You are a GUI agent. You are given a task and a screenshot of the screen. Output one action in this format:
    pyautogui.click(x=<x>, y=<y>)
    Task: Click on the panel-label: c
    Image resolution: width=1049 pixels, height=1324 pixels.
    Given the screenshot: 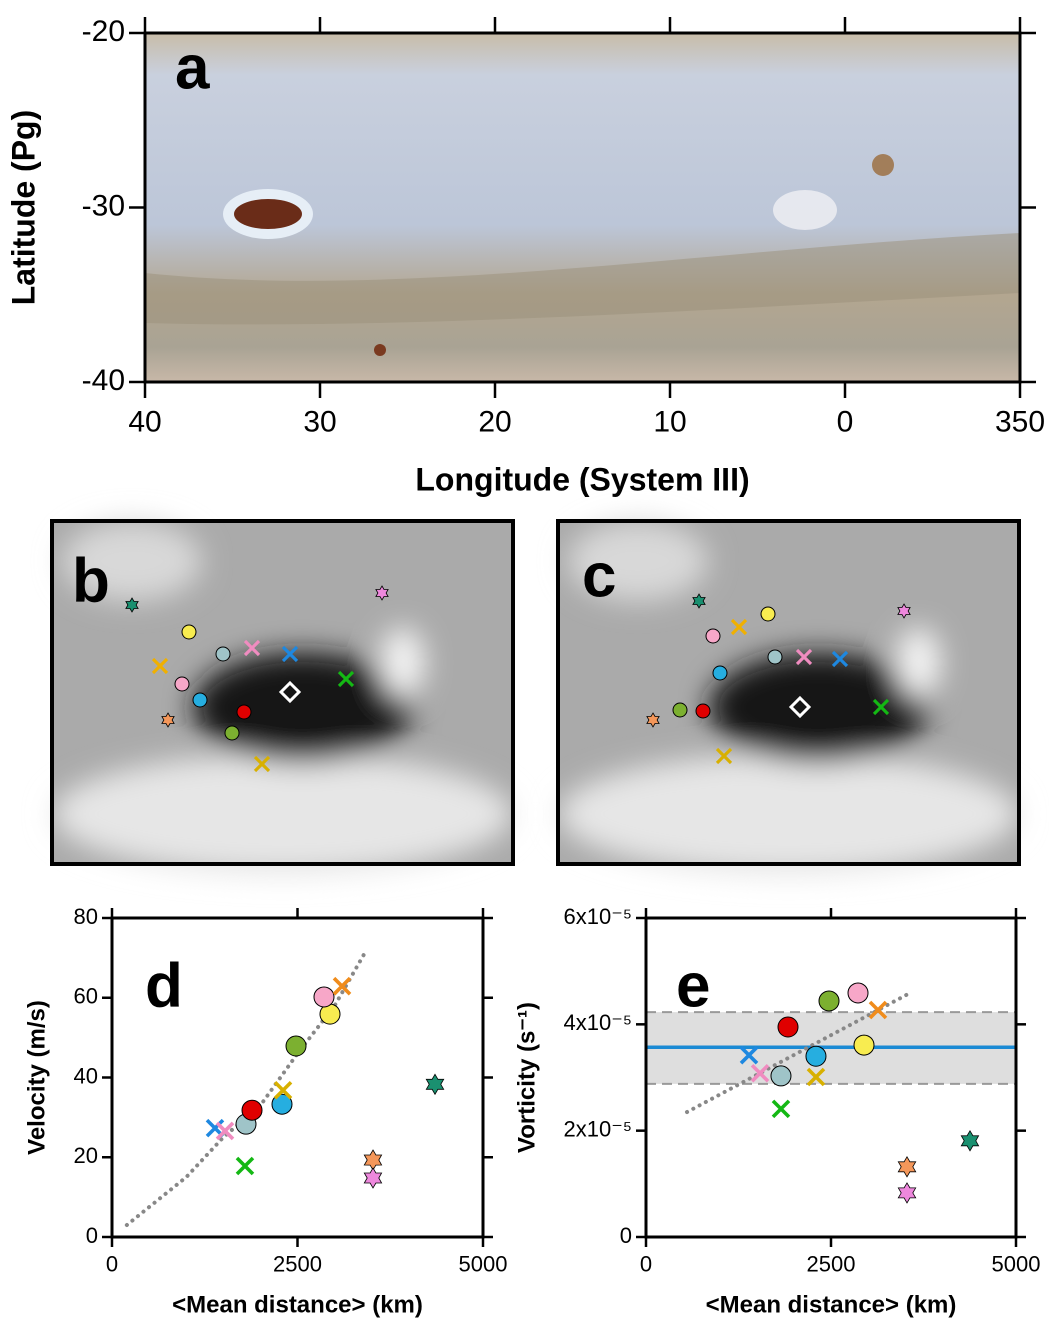 What is the action you would take?
    pyautogui.click(x=599, y=575)
    